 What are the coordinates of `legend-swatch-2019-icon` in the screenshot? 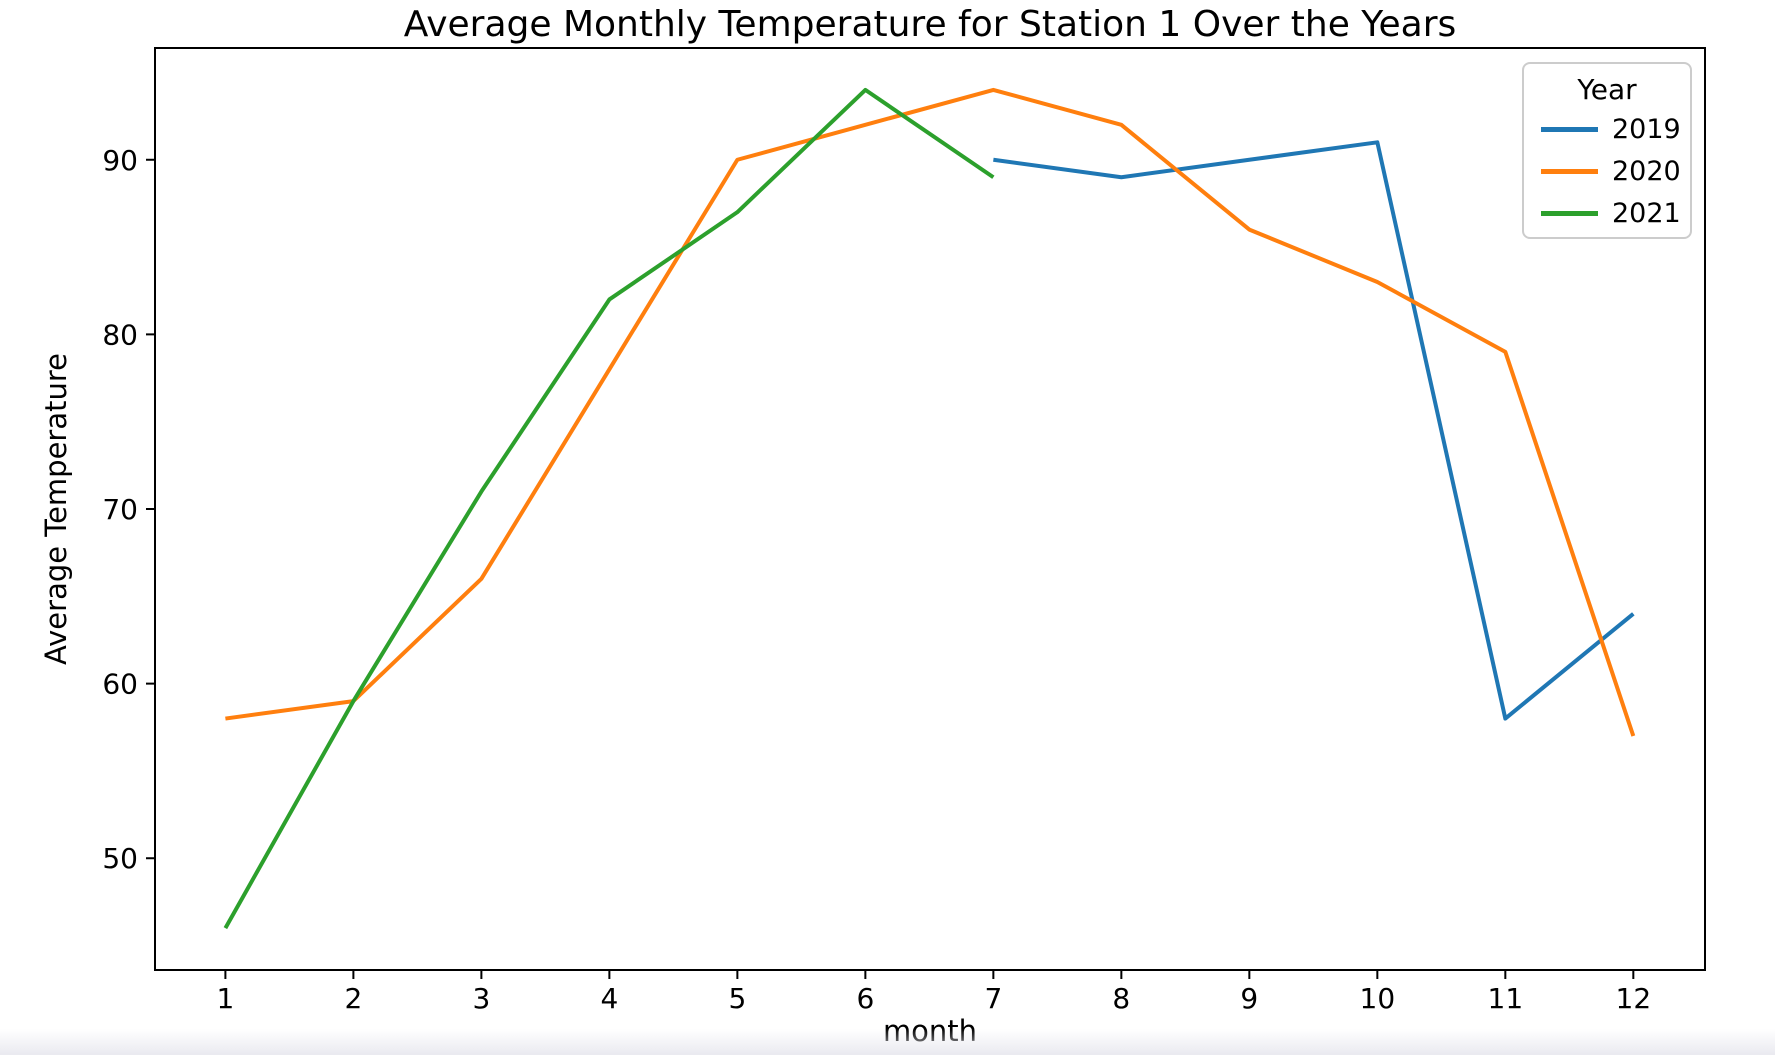 It's located at (1569, 129).